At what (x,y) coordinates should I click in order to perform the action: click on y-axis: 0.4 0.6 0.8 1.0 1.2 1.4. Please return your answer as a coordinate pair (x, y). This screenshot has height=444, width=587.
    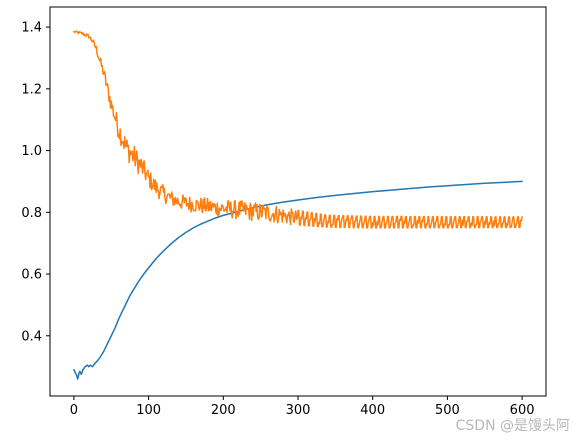
    Looking at the image, I should click on (35, 182).